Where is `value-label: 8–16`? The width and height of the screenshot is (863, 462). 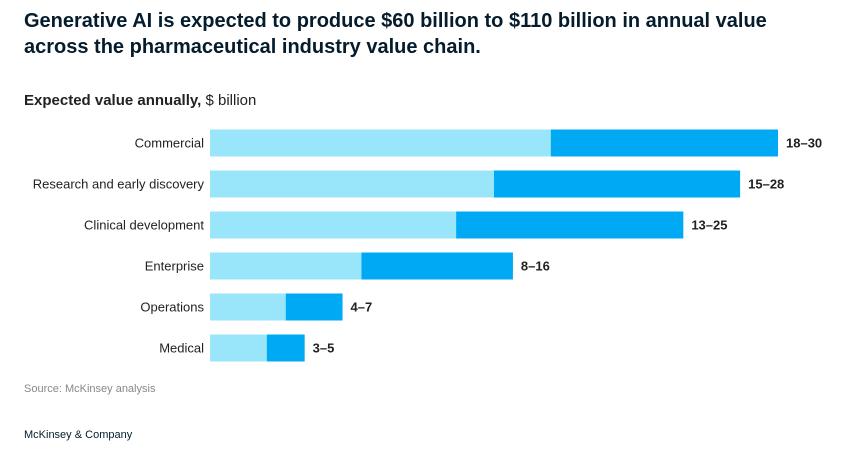 value-label: 8–16 is located at coordinates (535, 265).